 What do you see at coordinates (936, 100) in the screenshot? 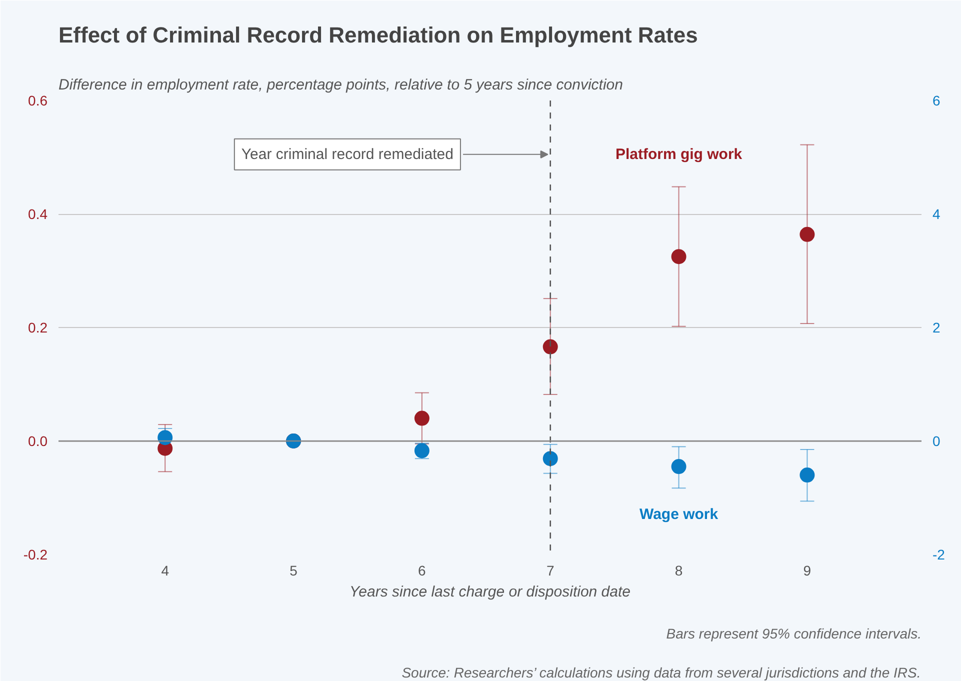
I see `y2-tick-label: 6` at bounding box center [936, 100].